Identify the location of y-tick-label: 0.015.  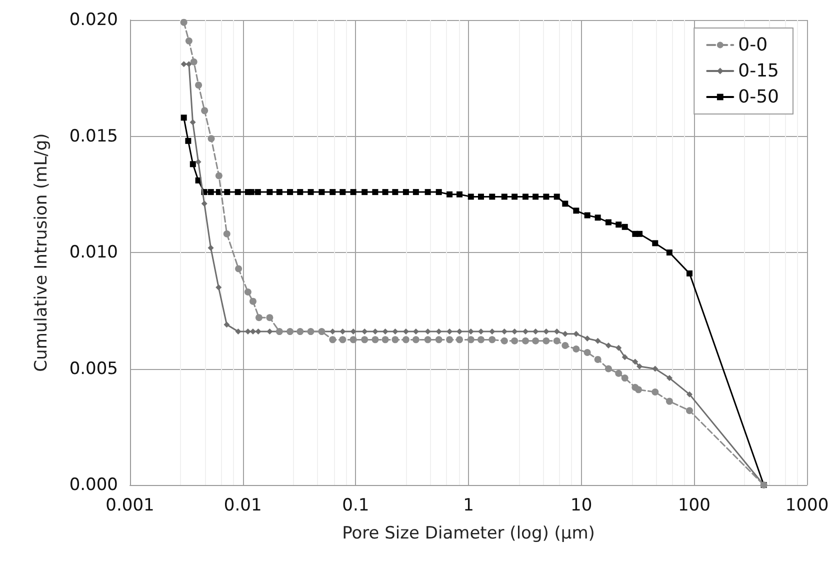
(93, 136).